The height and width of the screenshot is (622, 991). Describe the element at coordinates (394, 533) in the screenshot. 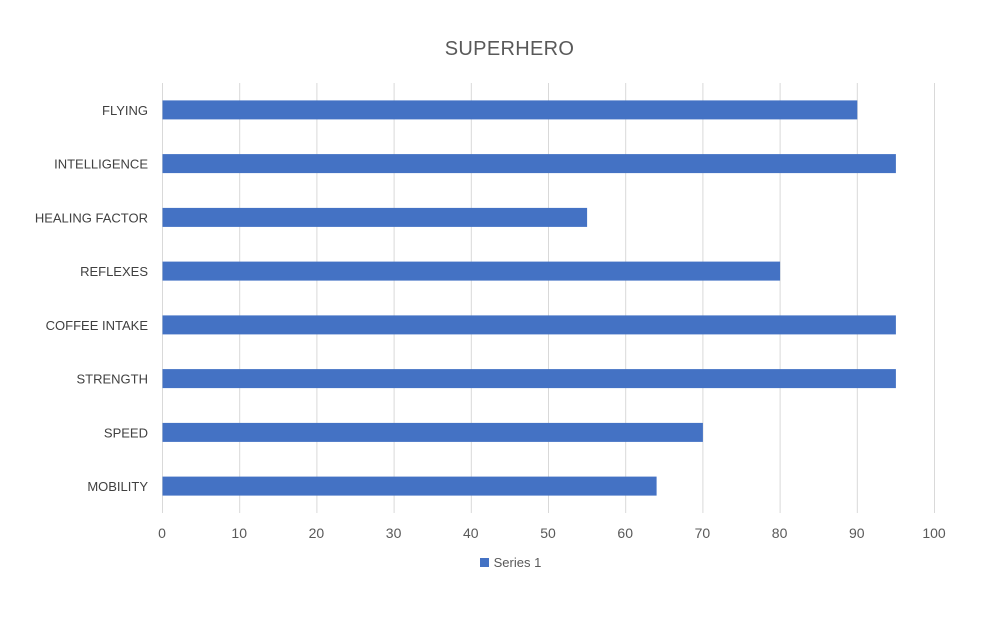

I see `x-tick-label: 30` at that location.